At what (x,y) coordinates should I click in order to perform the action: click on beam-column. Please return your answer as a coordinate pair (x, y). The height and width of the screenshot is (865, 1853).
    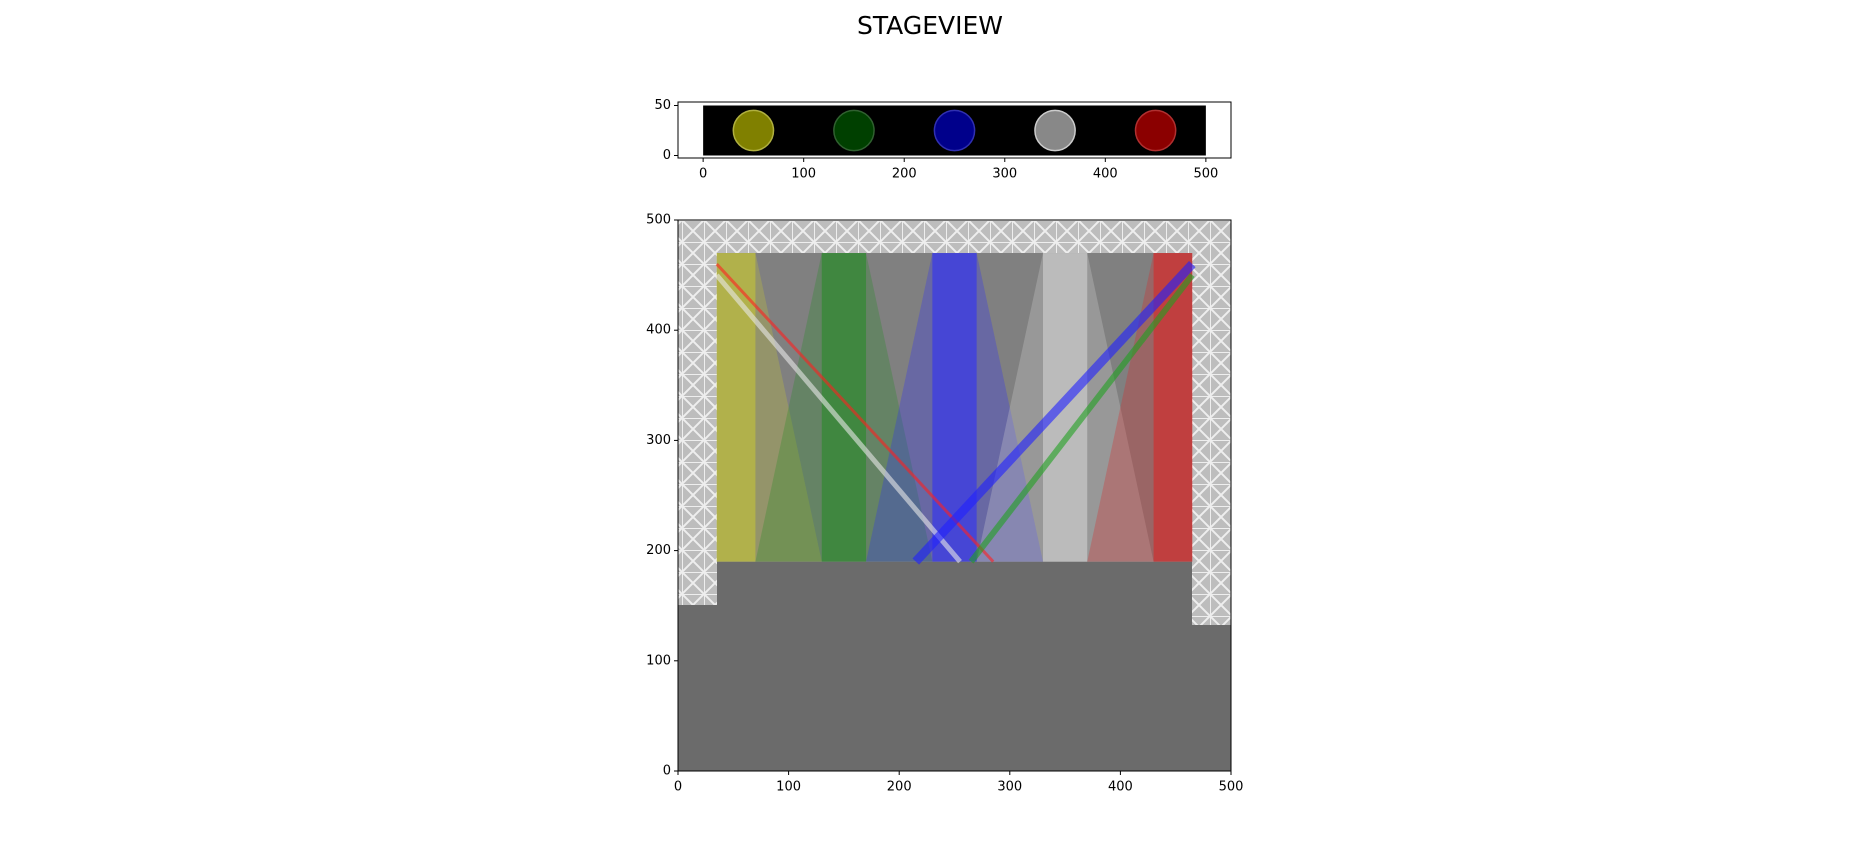
    Looking at the image, I should click on (736, 407).